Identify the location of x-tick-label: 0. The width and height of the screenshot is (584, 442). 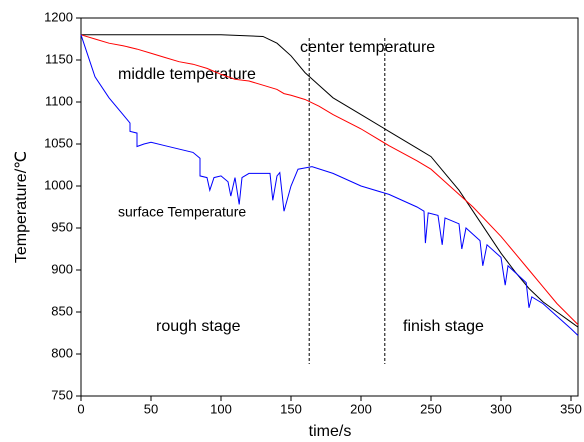
(80, 408).